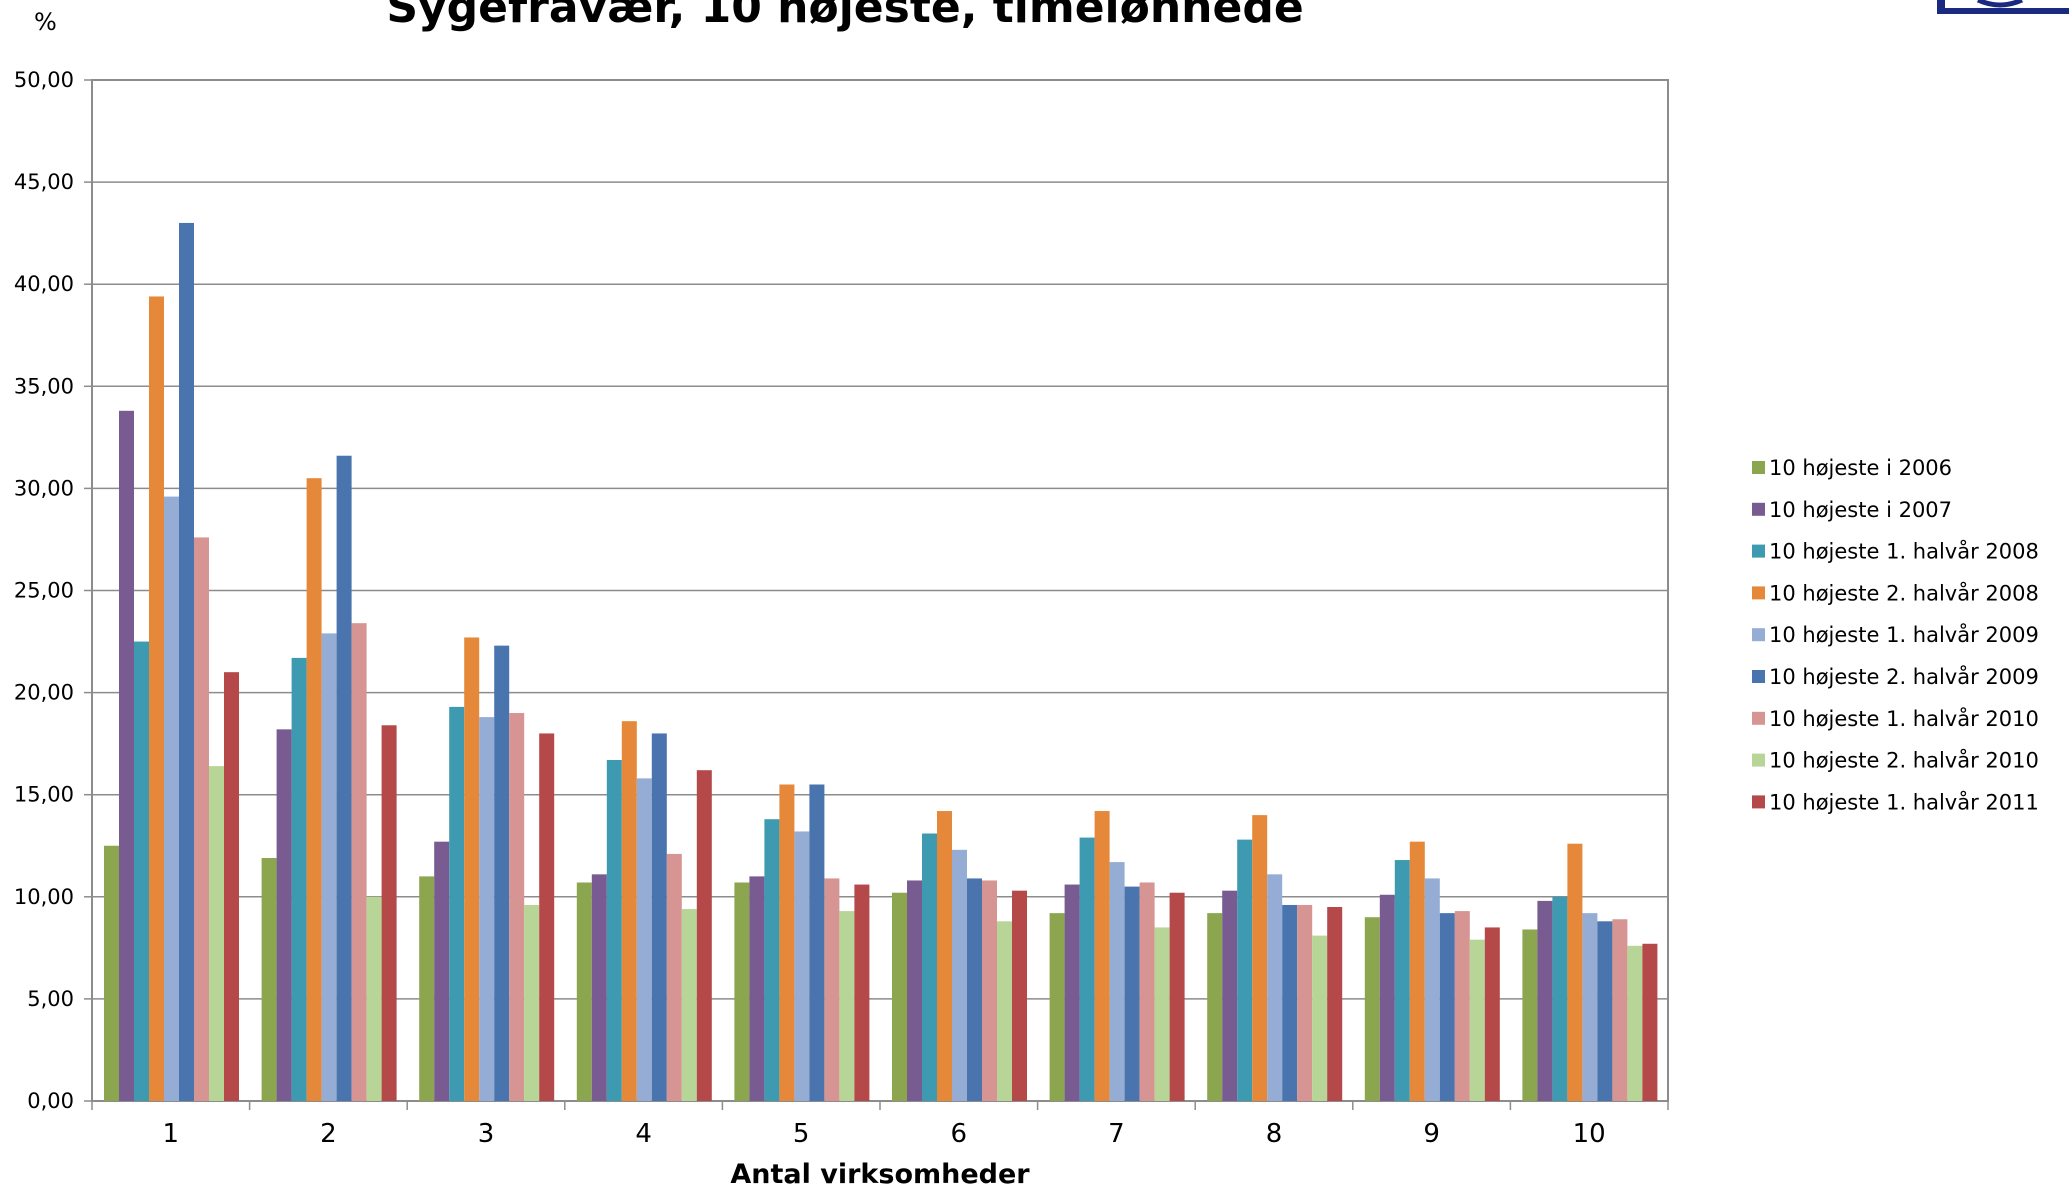  I want to click on logo, so click(2003, 7).